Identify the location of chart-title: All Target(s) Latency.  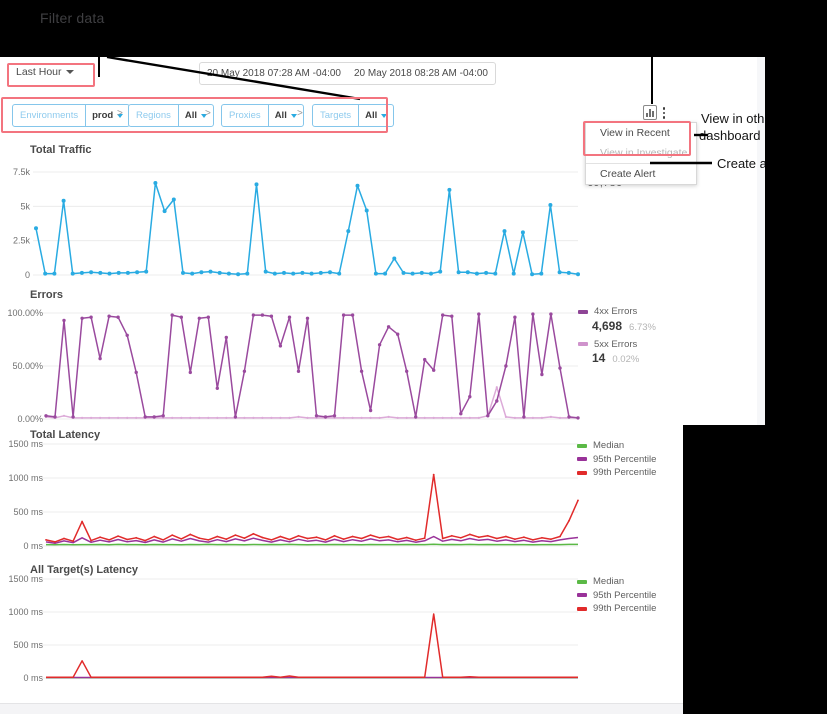
(84, 570).